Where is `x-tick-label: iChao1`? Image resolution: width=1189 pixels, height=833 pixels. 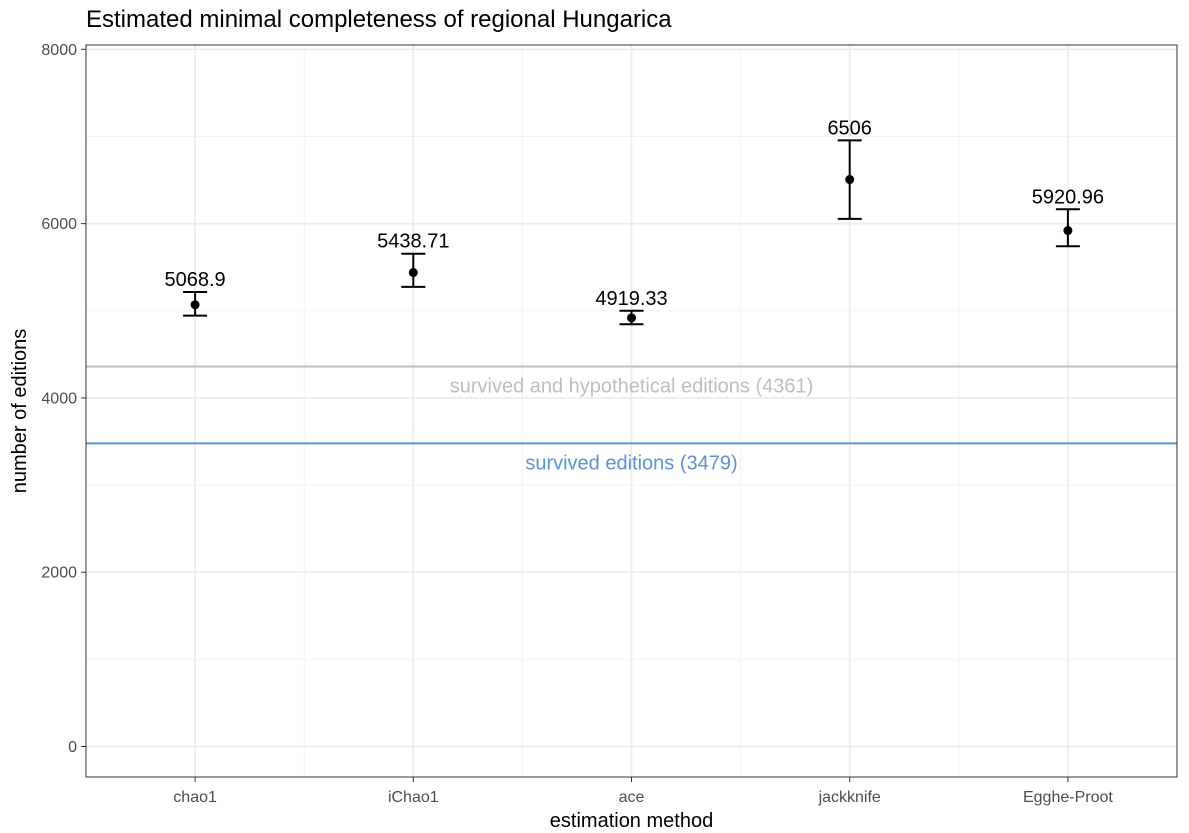 x-tick-label: iChao1 is located at coordinates (413, 797).